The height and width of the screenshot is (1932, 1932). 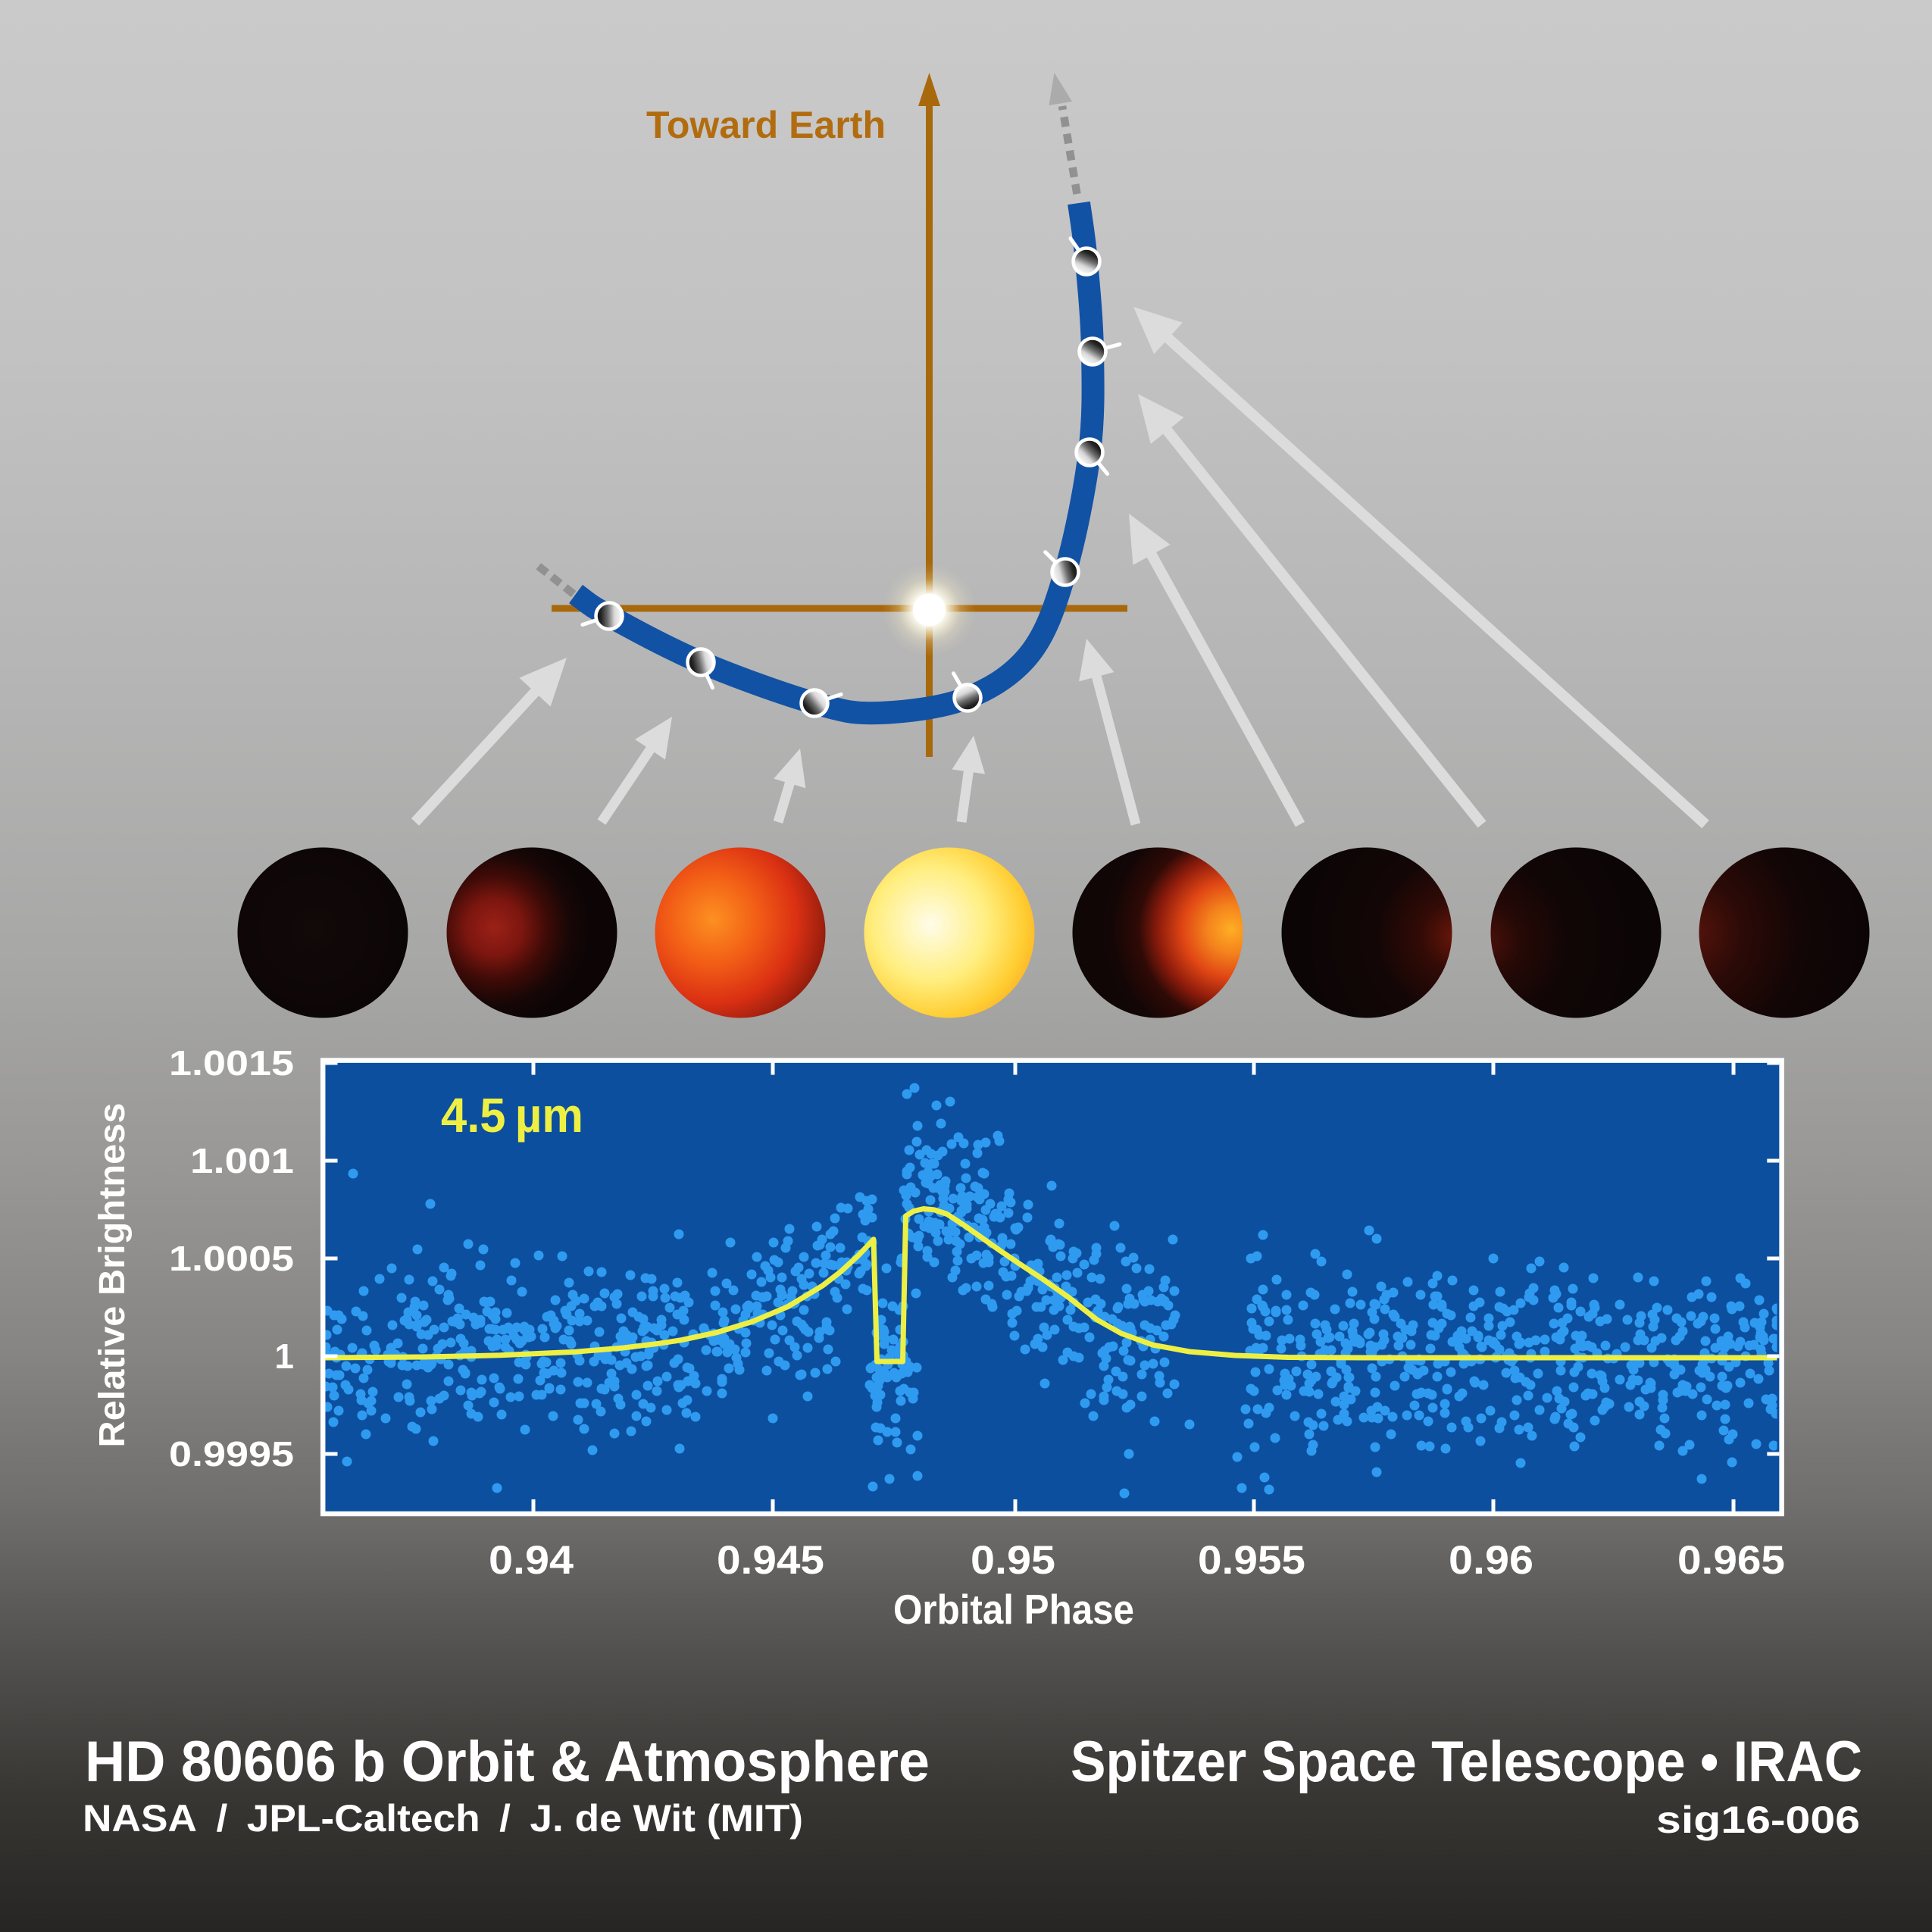 What do you see at coordinates (531, 1561) in the screenshot?
I see `svg-text: 0.94` at bounding box center [531, 1561].